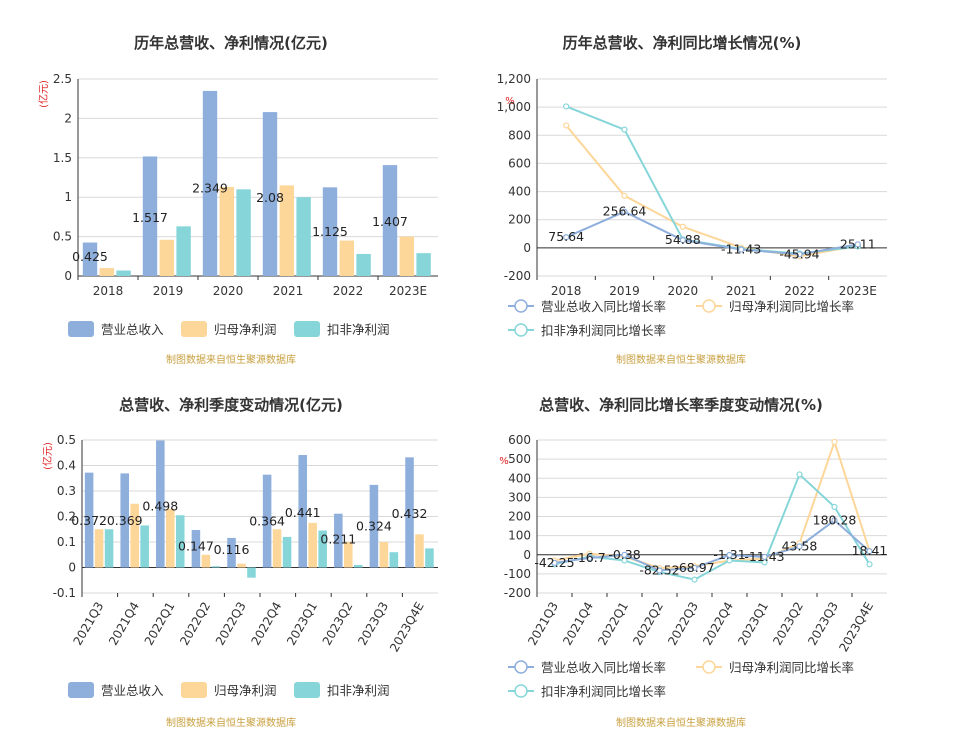 Image resolution: width=964 pixels, height=736 pixels. Describe the element at coordinates (358, 329) in the screenshot. I see `legend-item-label: 扣非净利润` at that location.